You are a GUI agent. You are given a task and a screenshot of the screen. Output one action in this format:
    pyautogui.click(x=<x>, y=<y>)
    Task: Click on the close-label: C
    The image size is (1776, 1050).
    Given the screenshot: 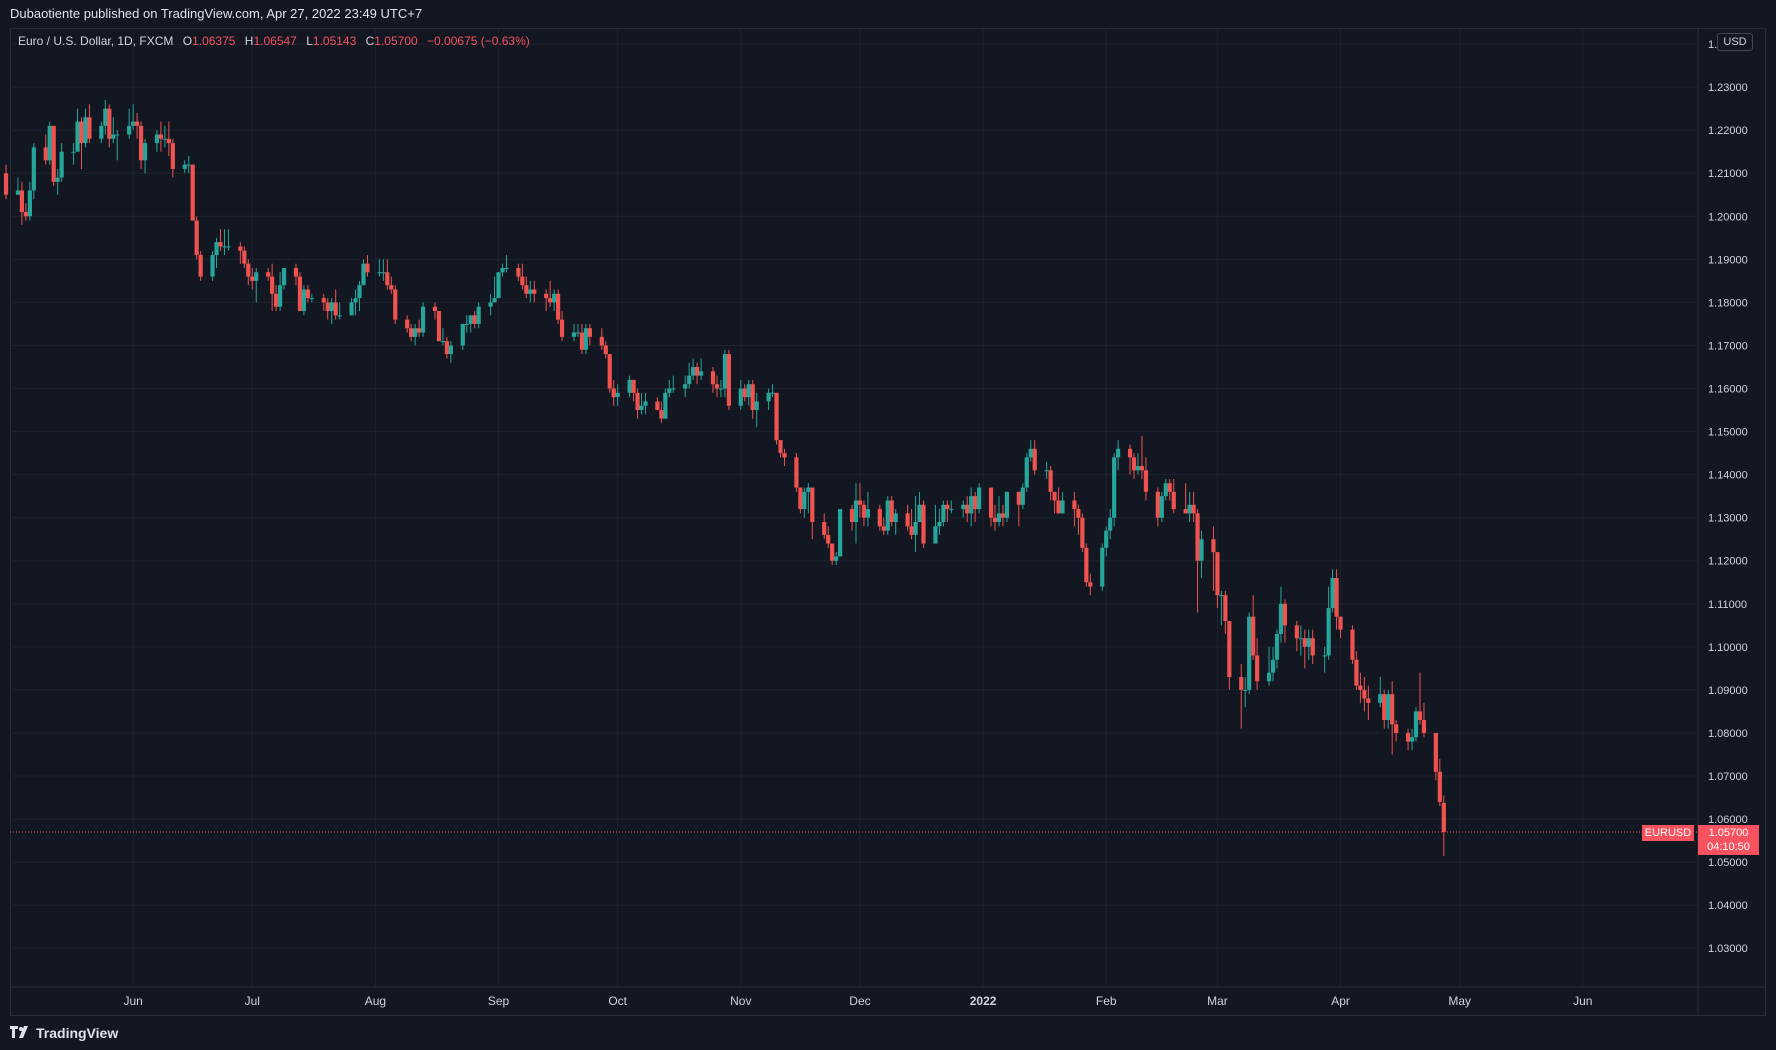 What is the action you would take?
    pyautogui.click(x=370, y=41)
    